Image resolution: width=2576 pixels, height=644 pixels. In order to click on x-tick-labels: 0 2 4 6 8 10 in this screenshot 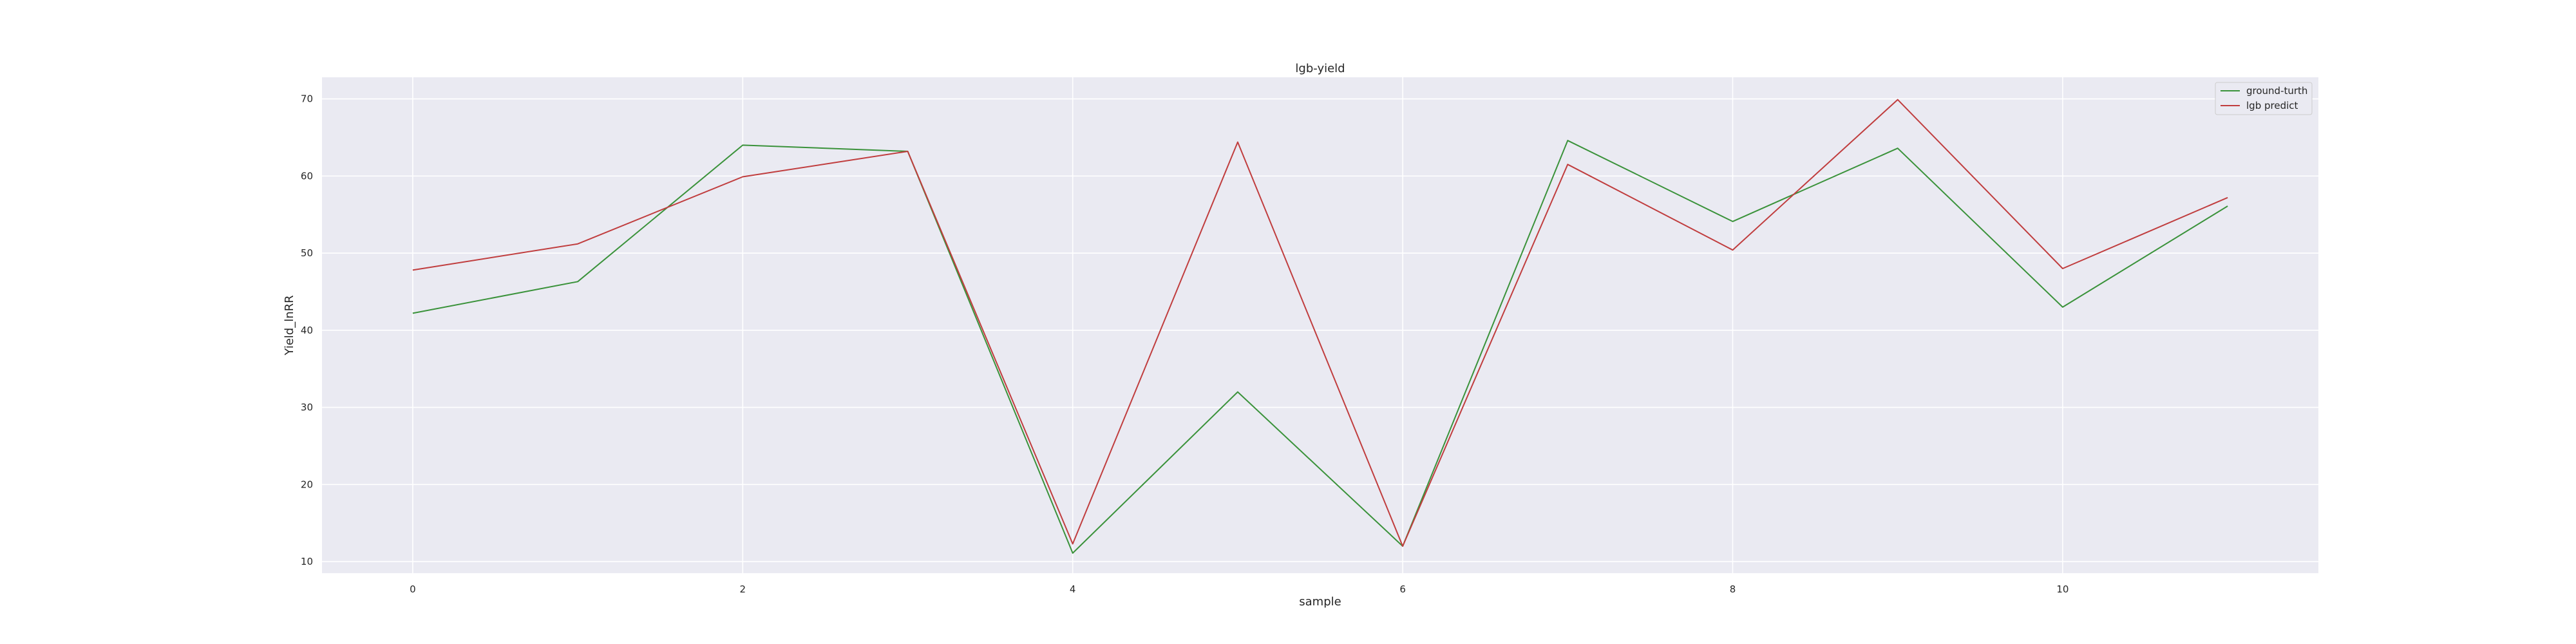, I will do `click(1239, 589)`.